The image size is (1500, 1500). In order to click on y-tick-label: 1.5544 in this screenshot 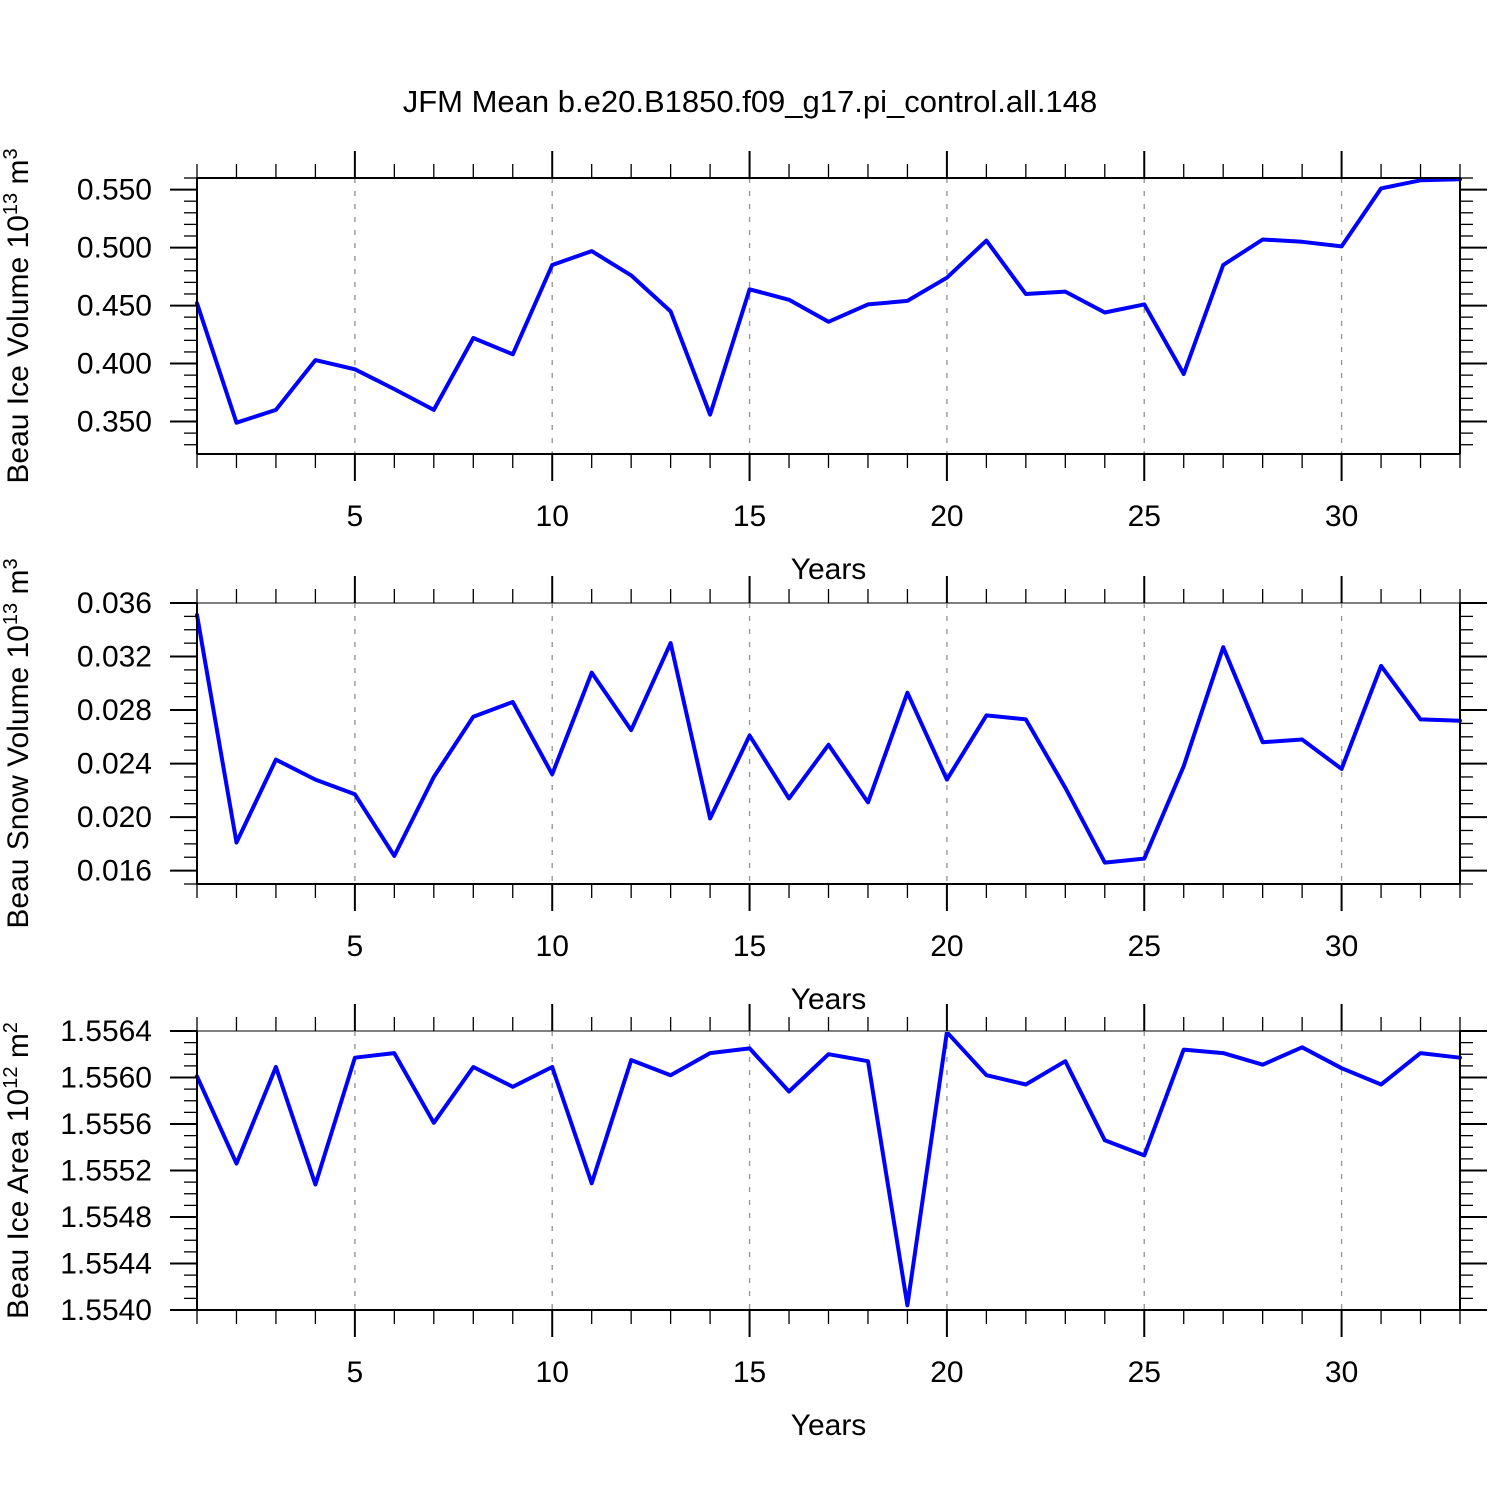, I will do `click(106, 1264)`.